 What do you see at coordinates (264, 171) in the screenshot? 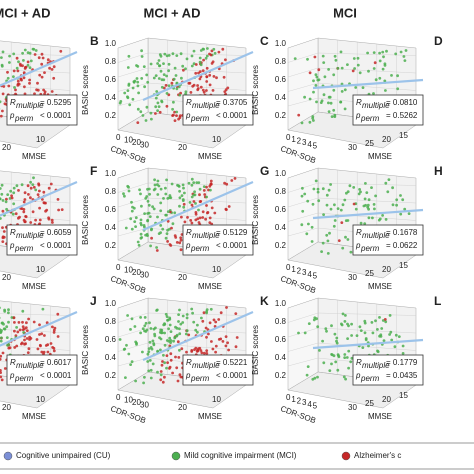
I see `panel-letter: G` at bounding box center [264, 171].